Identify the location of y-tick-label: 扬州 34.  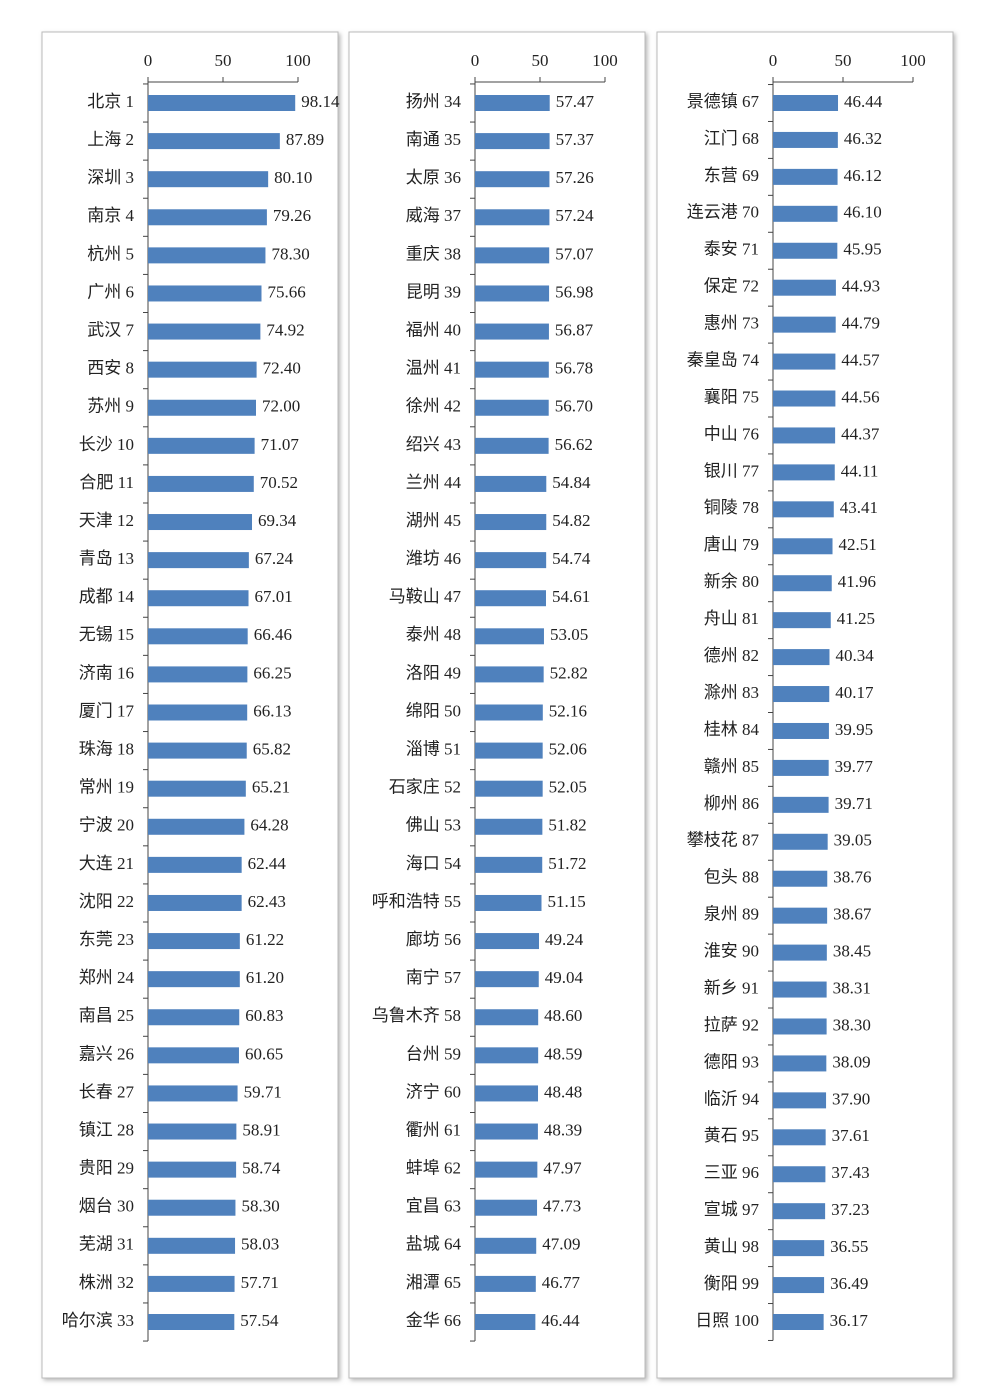
(434, 101).